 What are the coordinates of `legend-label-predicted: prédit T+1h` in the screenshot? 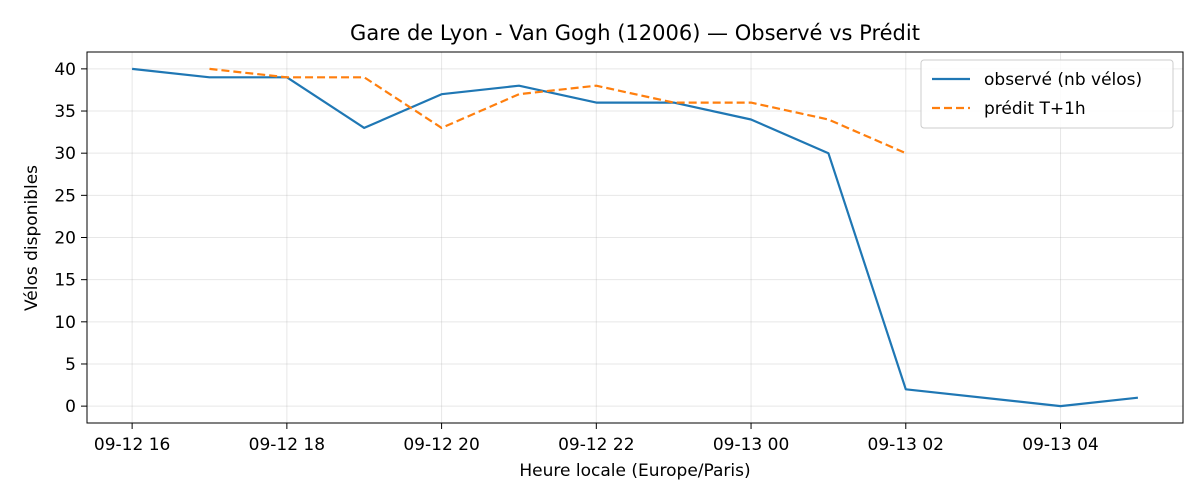 It's located at (1035, 109).